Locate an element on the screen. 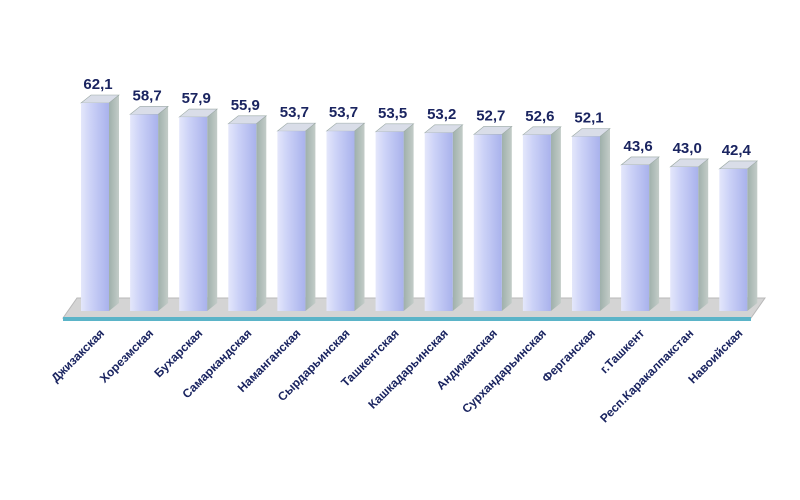  value-label: 53,5 is located at coordinates (392, 113).